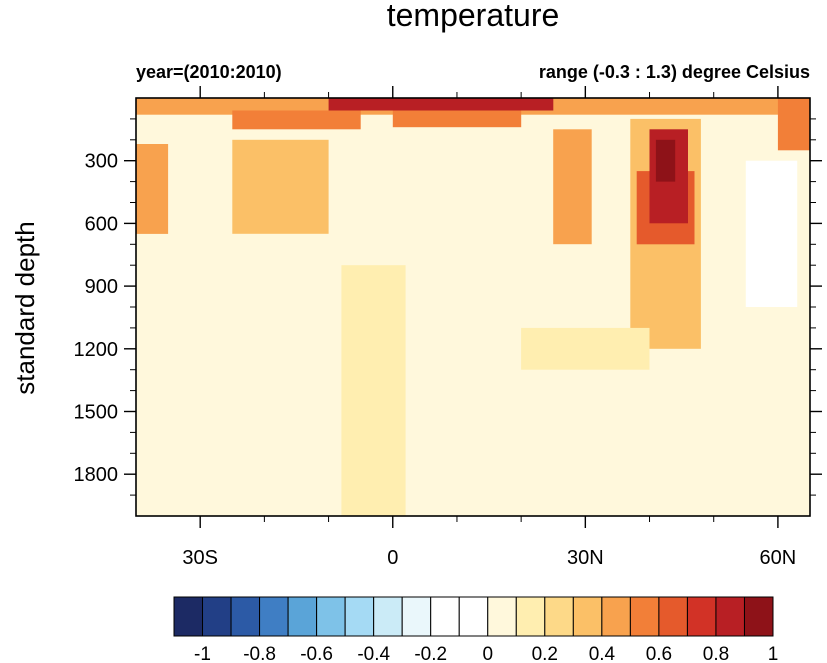 The image size is (827, 663). Describe the element at coordinates (430, 653) in the screenshot. I see `colorbar-label-4: -0.2` at that location.